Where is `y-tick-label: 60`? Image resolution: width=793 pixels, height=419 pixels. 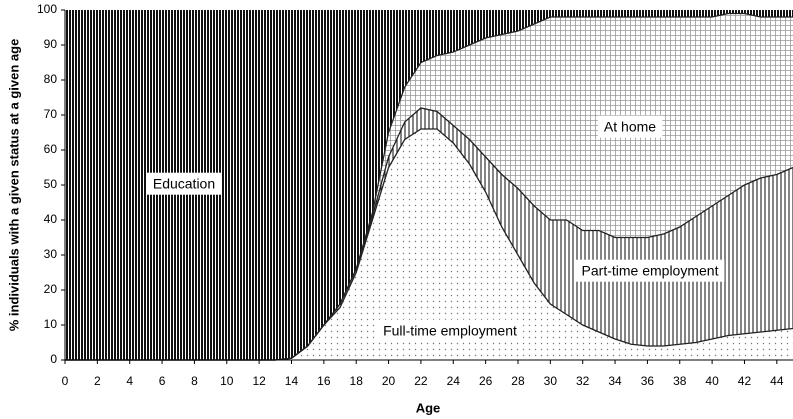 y-tick-label: 60 is located at coordinates (51, 149).